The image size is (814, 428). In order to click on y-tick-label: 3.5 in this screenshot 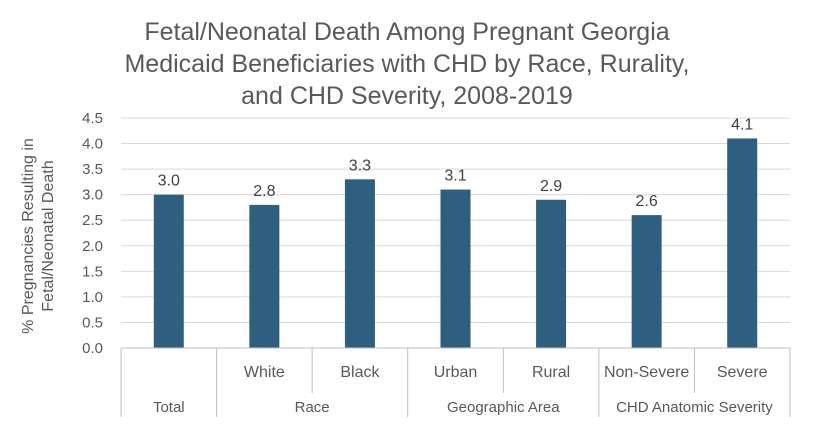, I will do `click(92, 169)`.